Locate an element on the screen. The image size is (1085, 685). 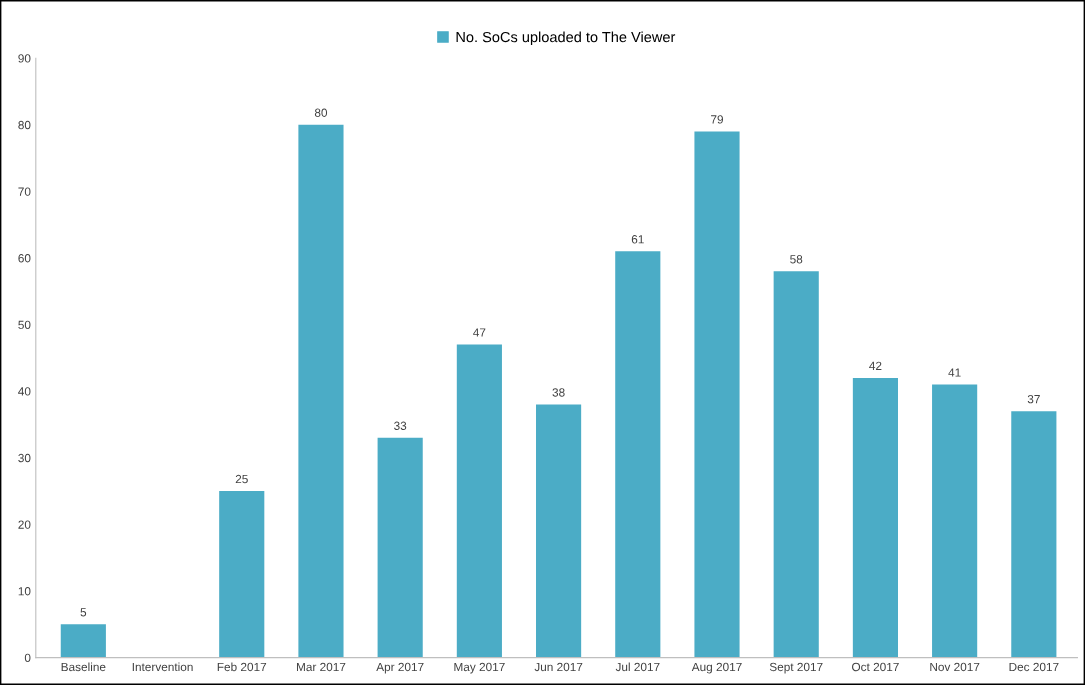
x-tick-label: Apr 2017 is located at coordinates (400, 668).